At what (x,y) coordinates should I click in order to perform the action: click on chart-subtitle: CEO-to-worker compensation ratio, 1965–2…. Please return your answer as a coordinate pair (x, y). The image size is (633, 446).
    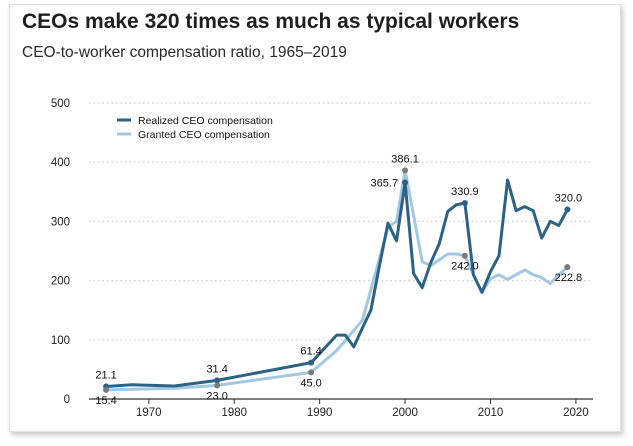
    Looking at the image, I should click on (184, 52).